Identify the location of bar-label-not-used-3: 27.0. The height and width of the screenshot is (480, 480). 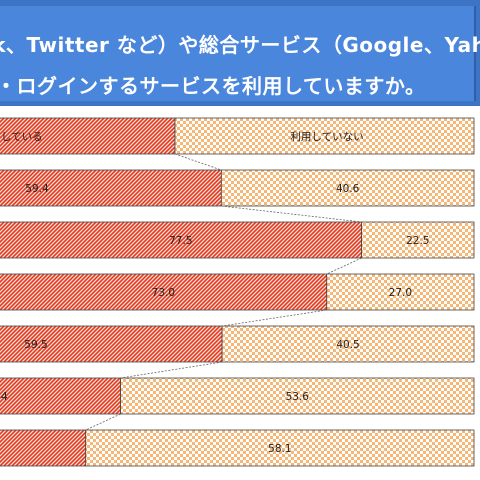
(400, 293).